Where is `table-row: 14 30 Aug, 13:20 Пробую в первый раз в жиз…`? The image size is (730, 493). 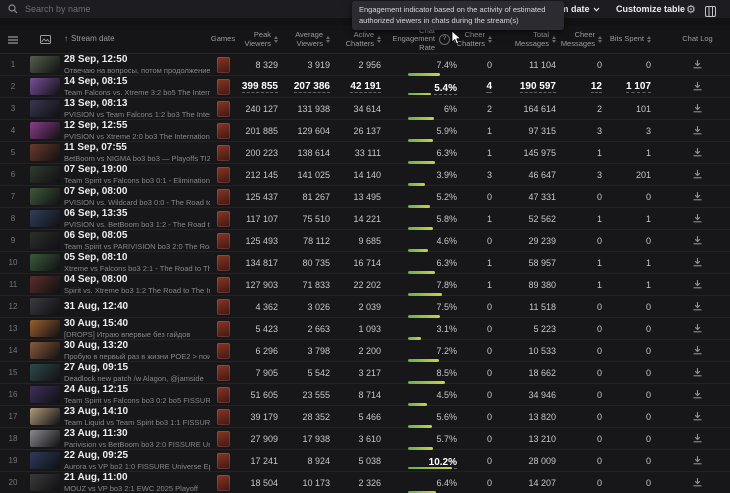 table-row: 14 30 Aug, 13:20 Пробую в первый раз в жиз… is located at coordinates (365, 351).